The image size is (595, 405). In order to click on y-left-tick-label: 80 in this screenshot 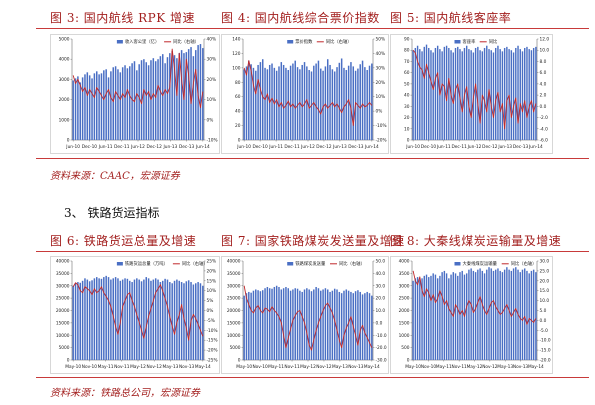, I will do `click(238, 83)`.